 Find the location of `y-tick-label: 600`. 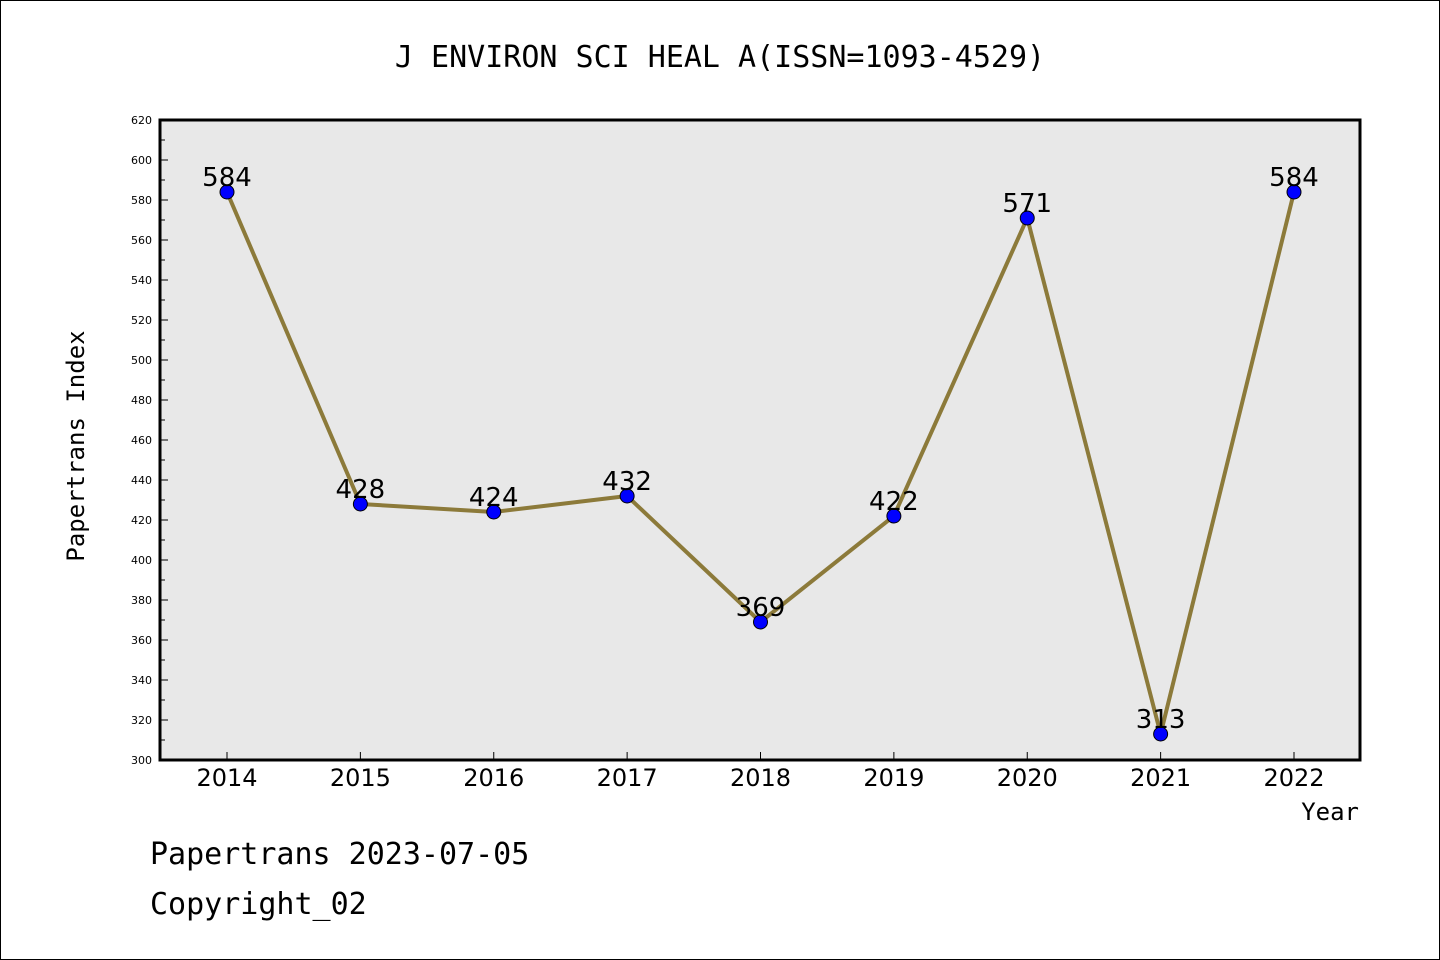

y-tick-label: 600 is located at coordinates (141, 160).